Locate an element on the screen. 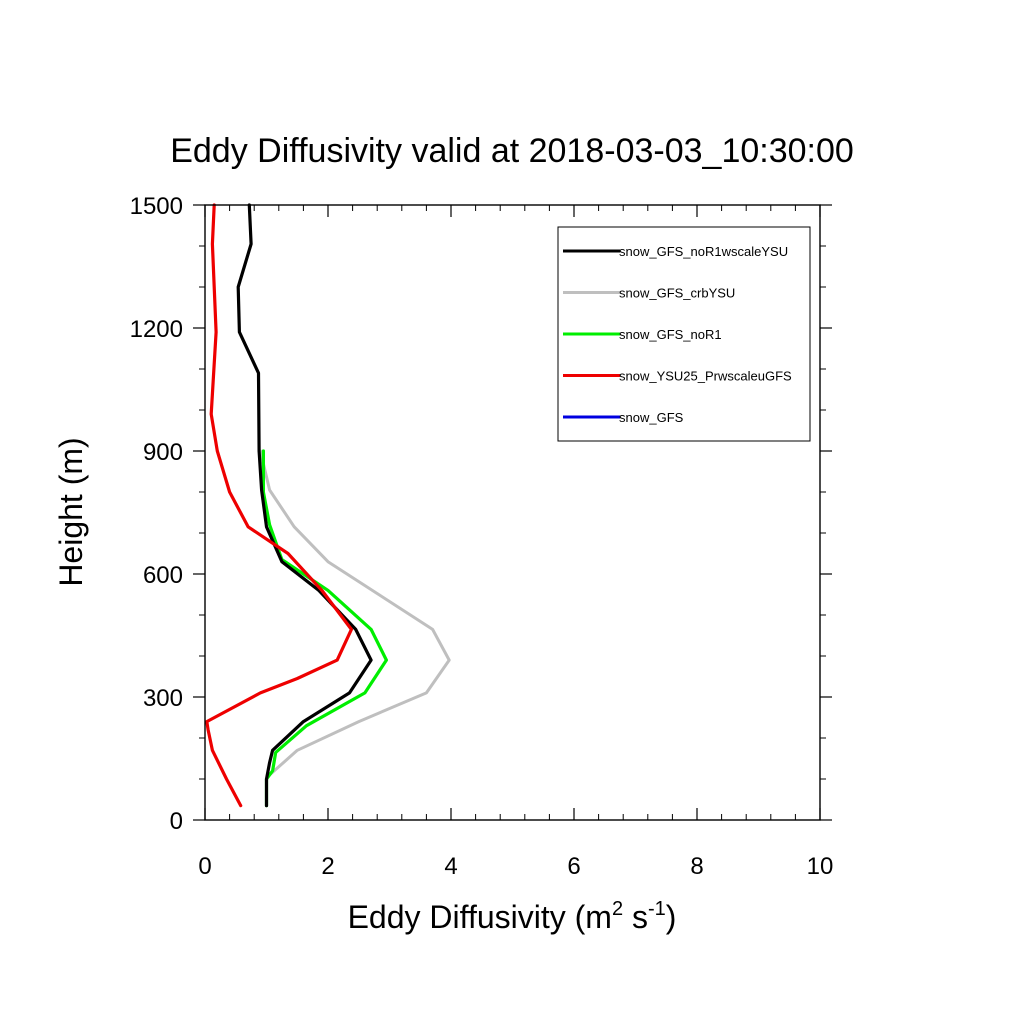  legend-label-snow_YSU25_PrwscaleuGFS: snow_YSU25_PrwscaleuGFS is located at coordinates (705, 376).